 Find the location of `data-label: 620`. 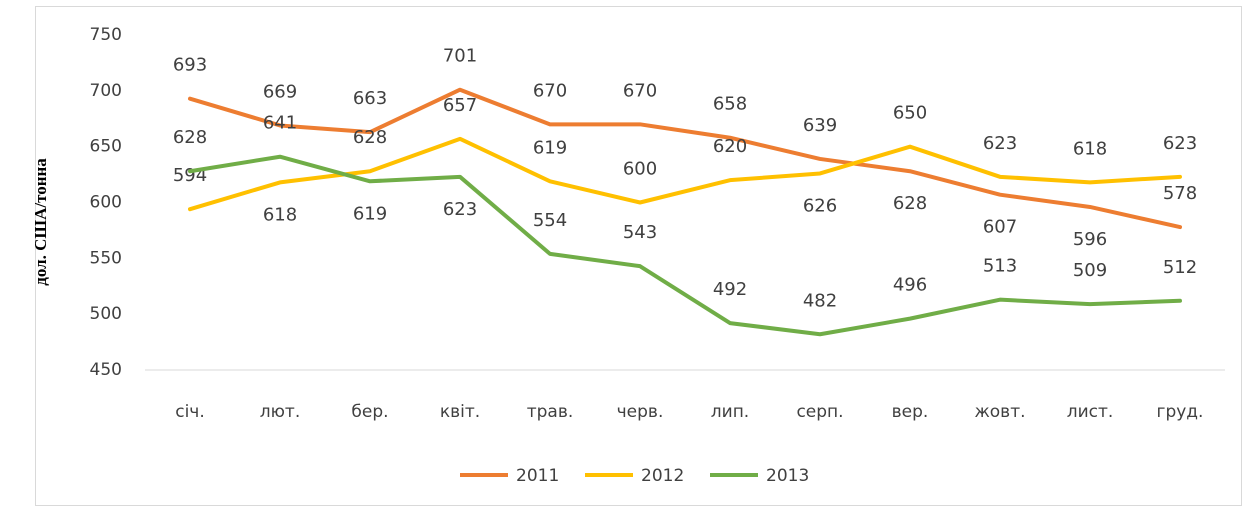

data-label: 620 is located at coordinates (730, 146).